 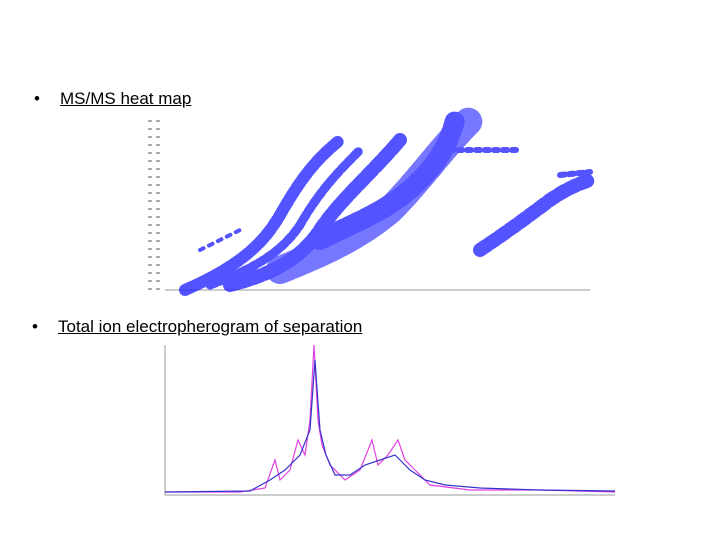 I want to click on bullet-text: MS/MS heat map, so click(x=126, y=98).